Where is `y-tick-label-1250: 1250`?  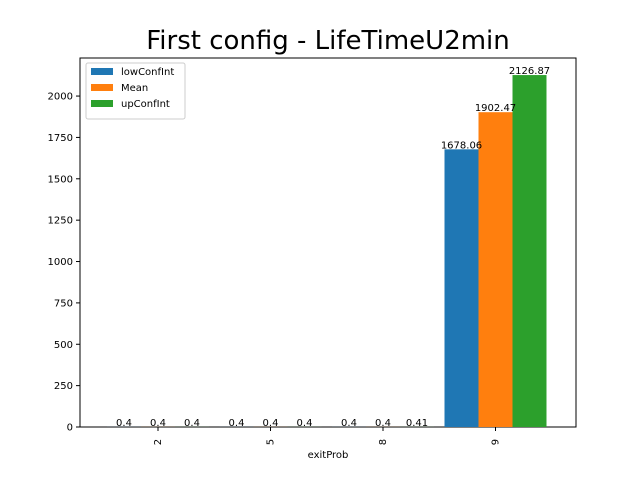
y-tick-label-1250: 1250 is located at coordinates (60, 221).